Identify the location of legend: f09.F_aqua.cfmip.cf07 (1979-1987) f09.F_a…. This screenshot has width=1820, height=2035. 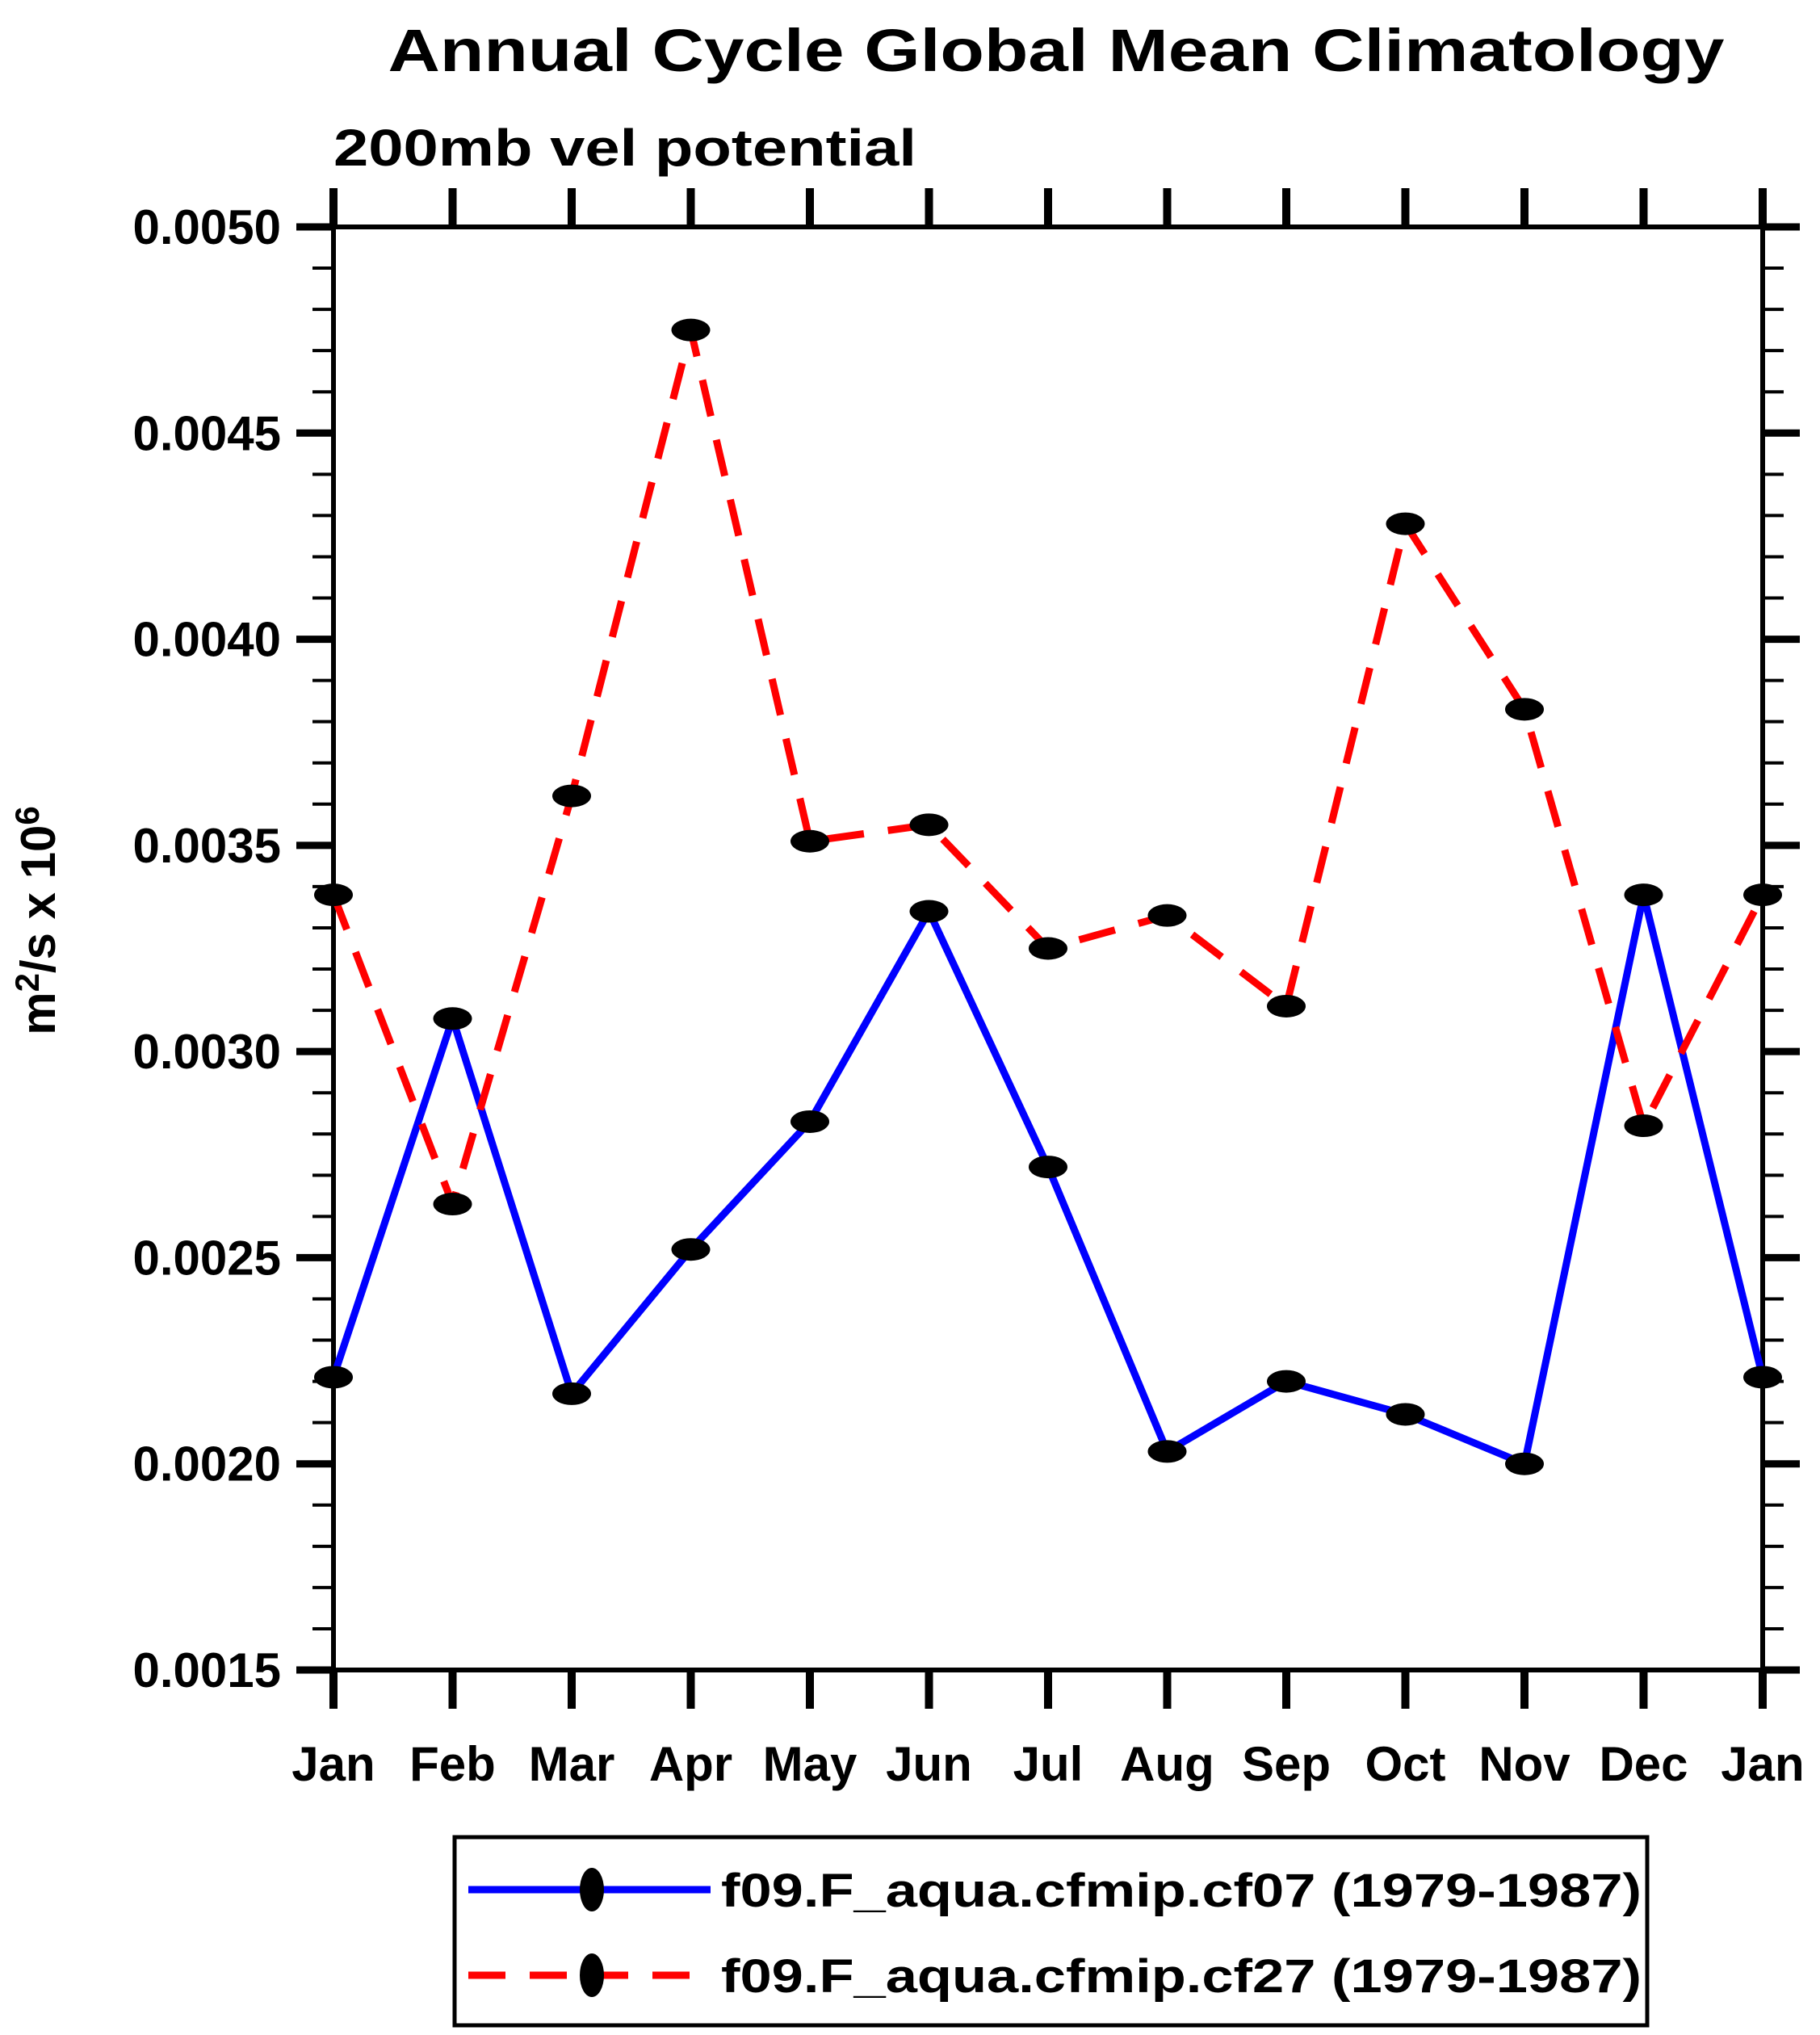
(1051, 1931).